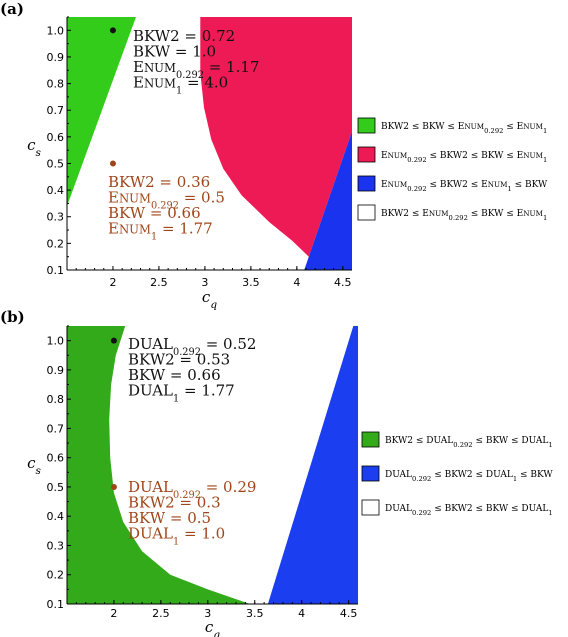  Describe the element at coordinates (12, 9) in the screenshot. I see `panel-label: (a)` at that location.